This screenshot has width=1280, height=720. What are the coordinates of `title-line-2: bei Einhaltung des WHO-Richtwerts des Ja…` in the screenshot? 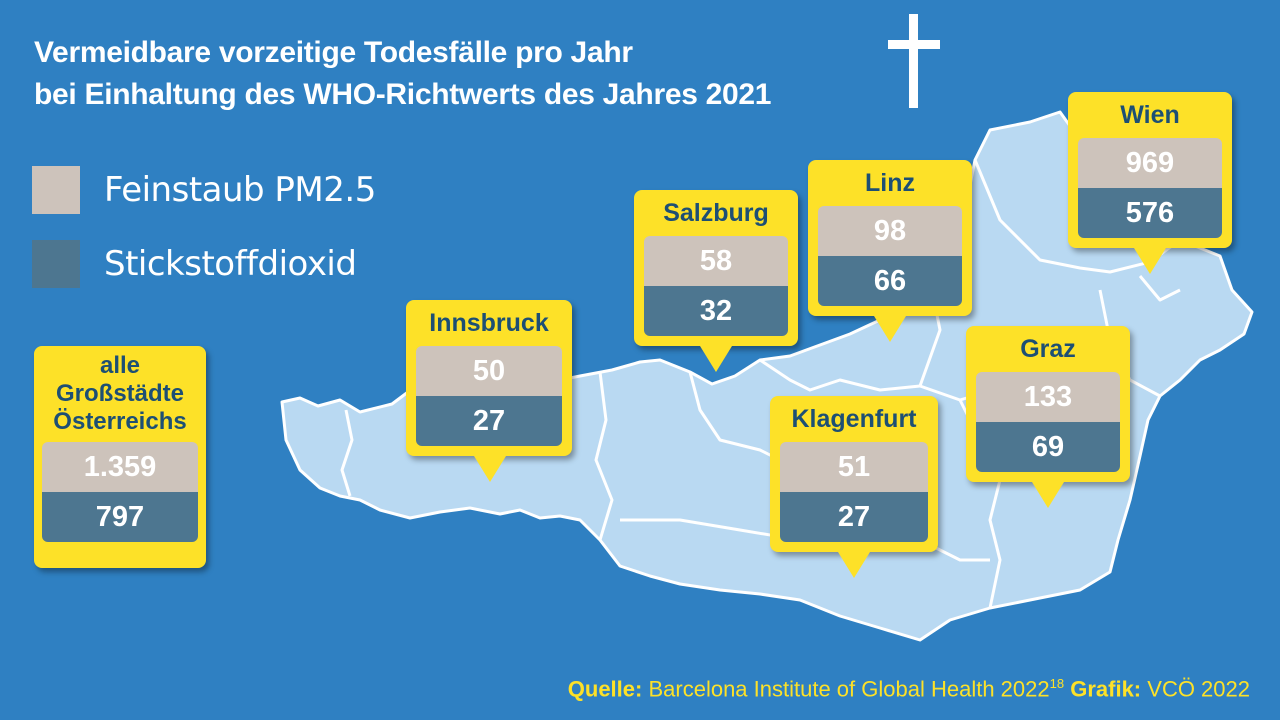 It's located at (403, 94).